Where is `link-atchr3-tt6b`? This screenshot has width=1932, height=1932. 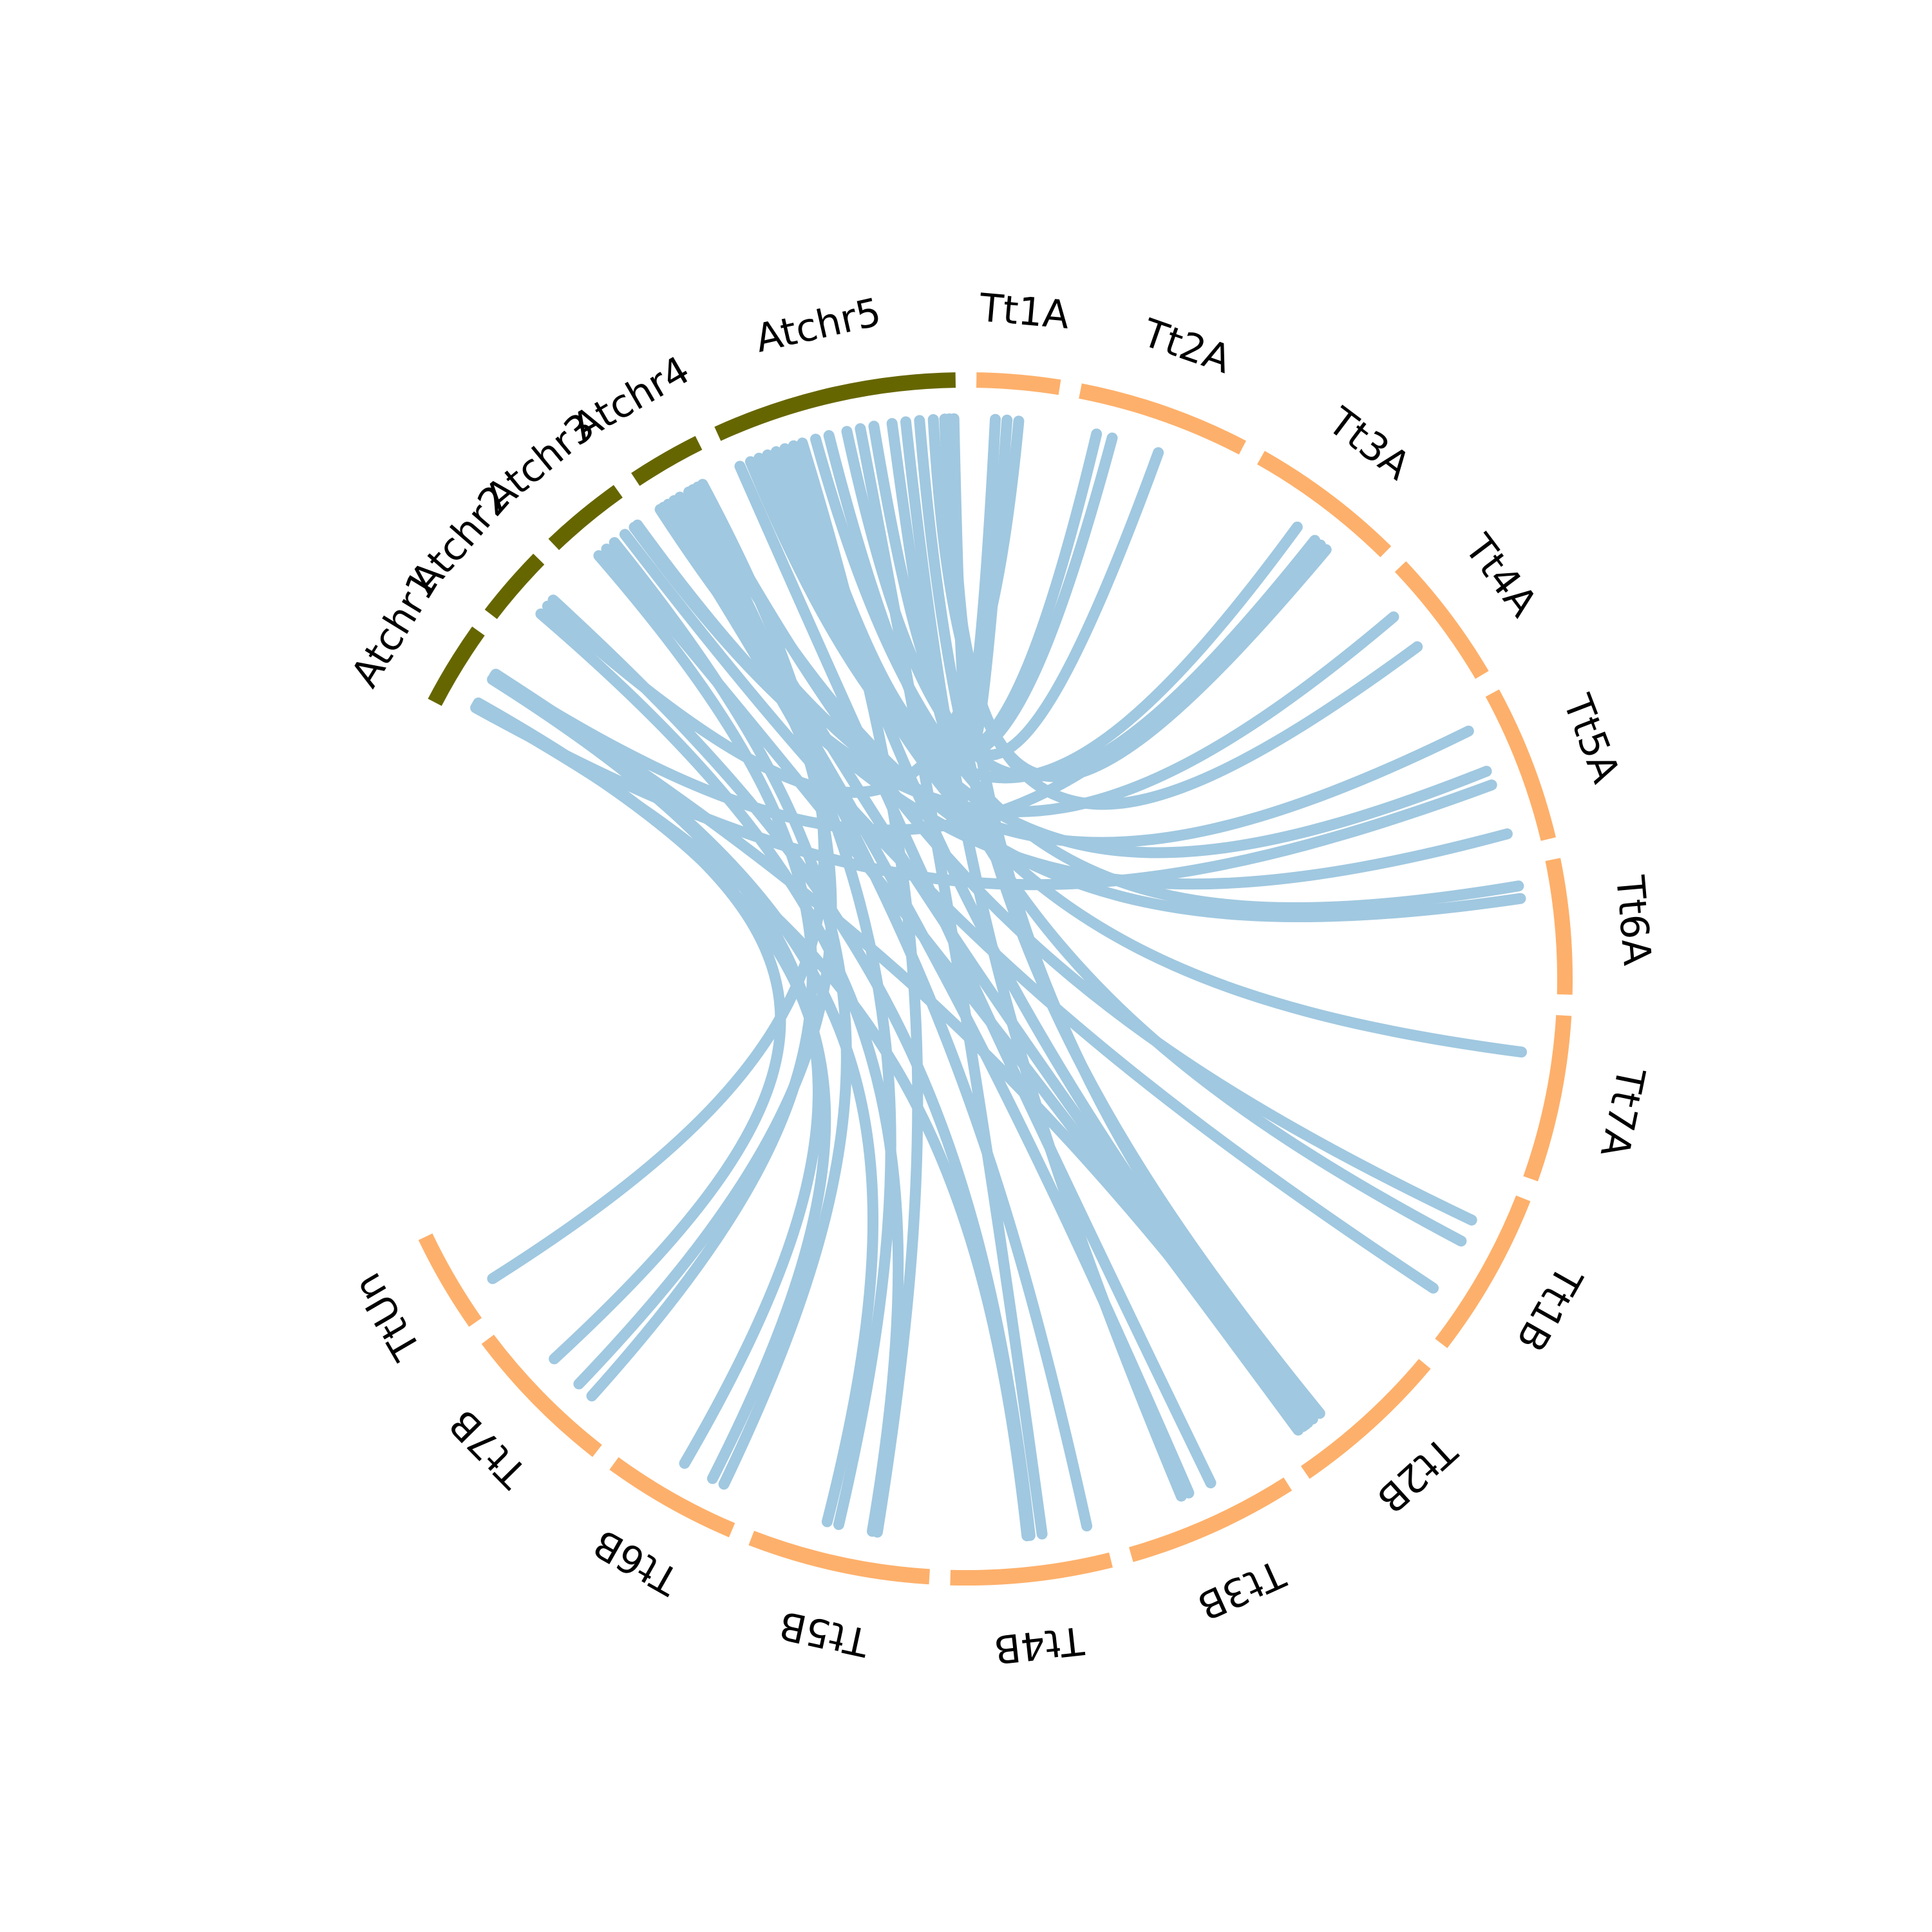 link-atchr3-tt6b is located at coordinates (730, 1013).